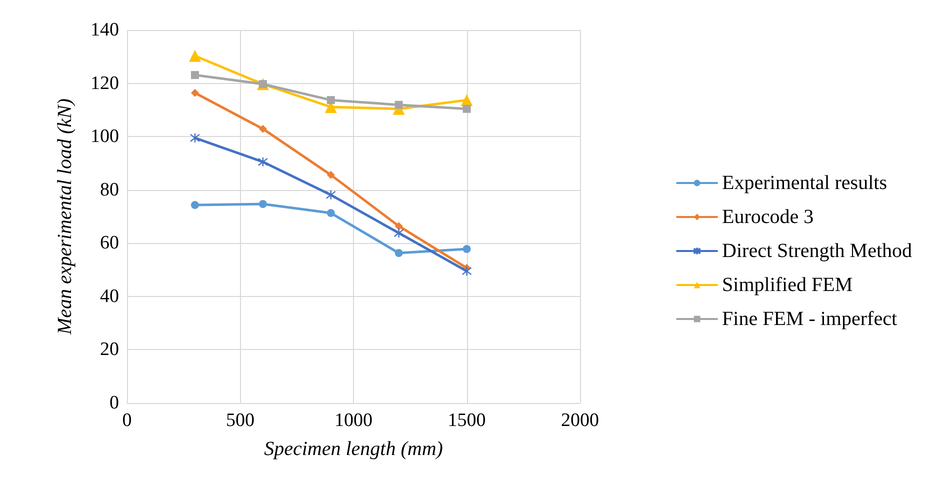 The width and height of the screenshot is (927, 502). Describe the element at coordinates (467, 420) in the screenshot. I see `x-tick-label: 1500` at that location.